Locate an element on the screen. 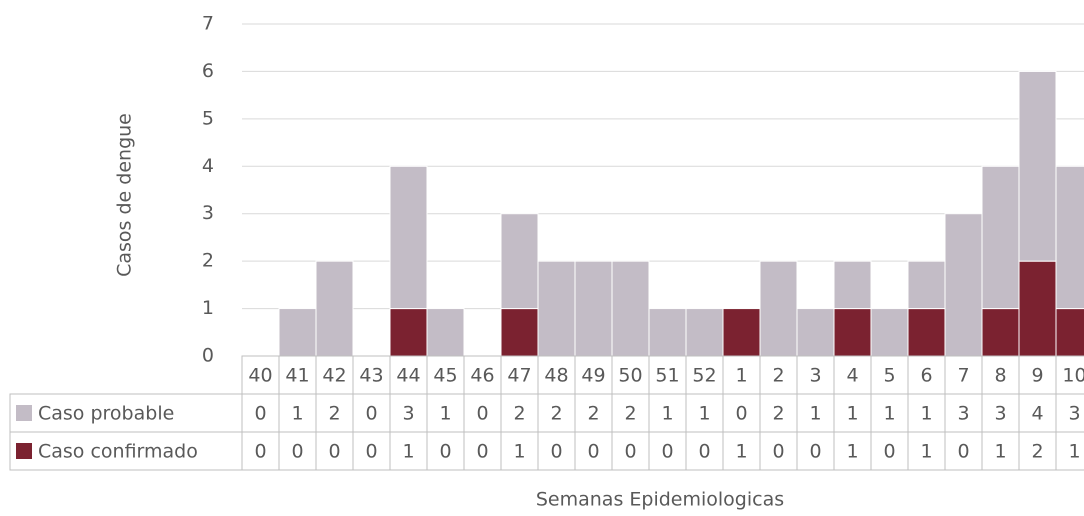  legend-label: Caso probable is located at coordinates (106, 414).